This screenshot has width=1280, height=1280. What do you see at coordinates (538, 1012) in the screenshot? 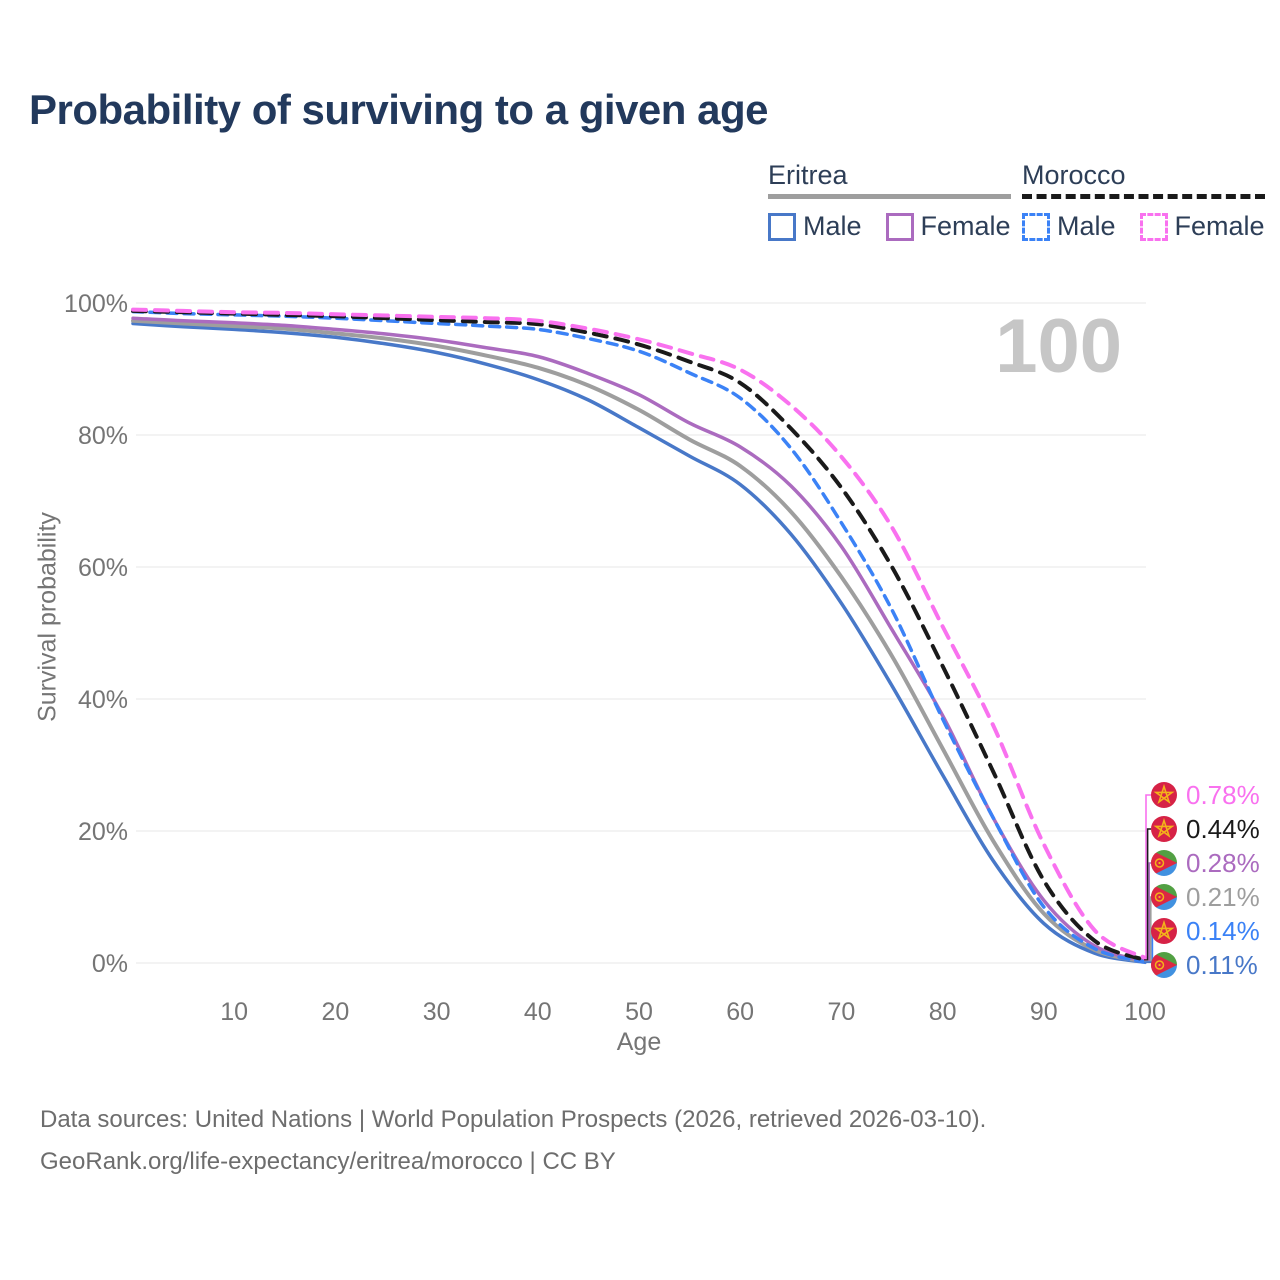
I see `x-tick-label-40: 40` at bounding box center [538, 1012].